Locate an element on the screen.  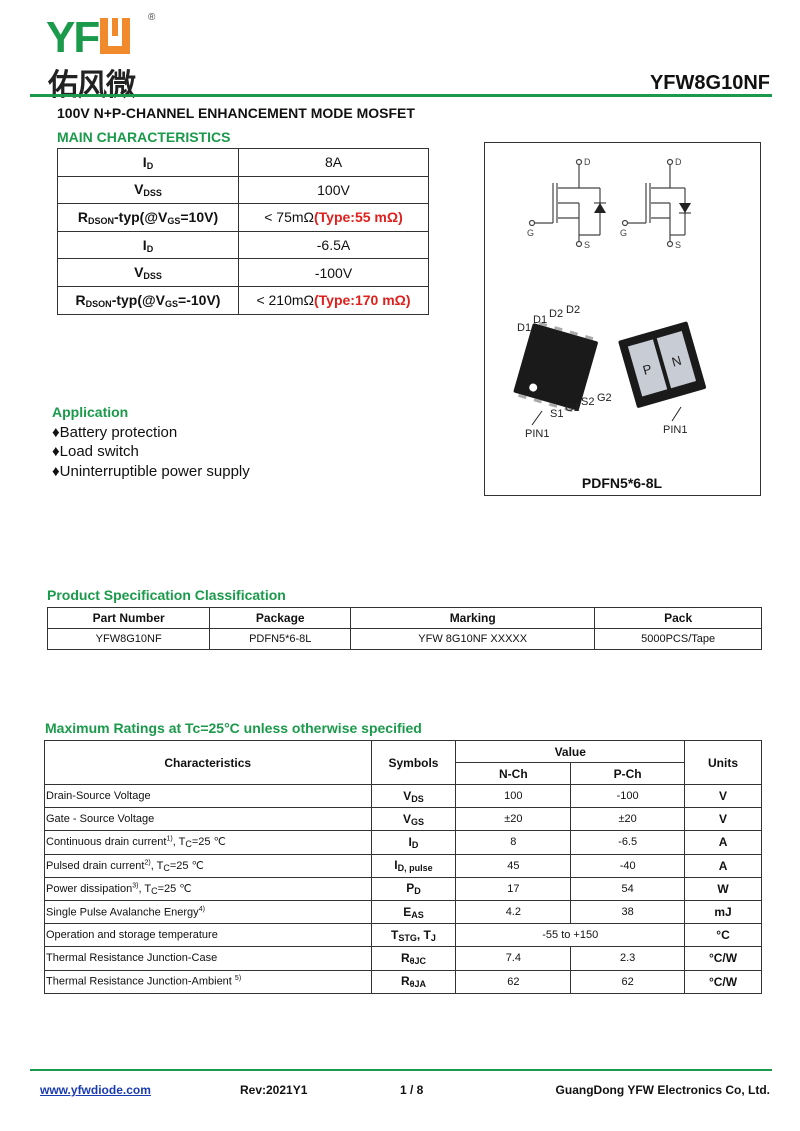
symbol-subscript: GS is located at coordinates (417, 821).